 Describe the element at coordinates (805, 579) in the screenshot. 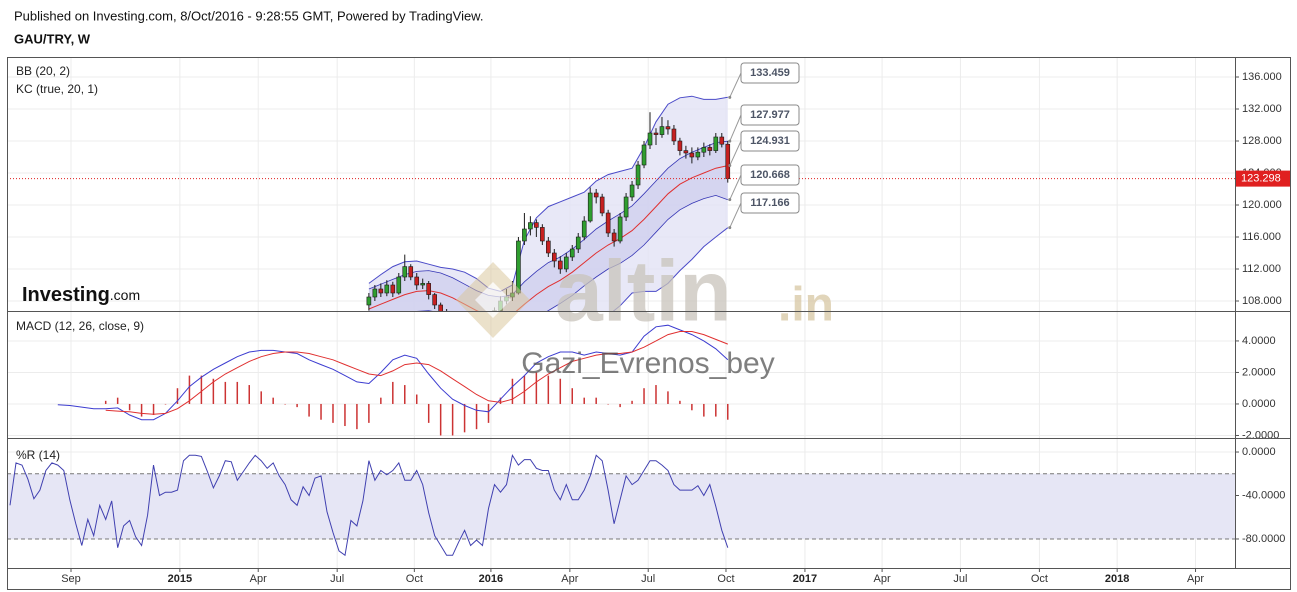

I see `x-tick-label: 2017` at that location.